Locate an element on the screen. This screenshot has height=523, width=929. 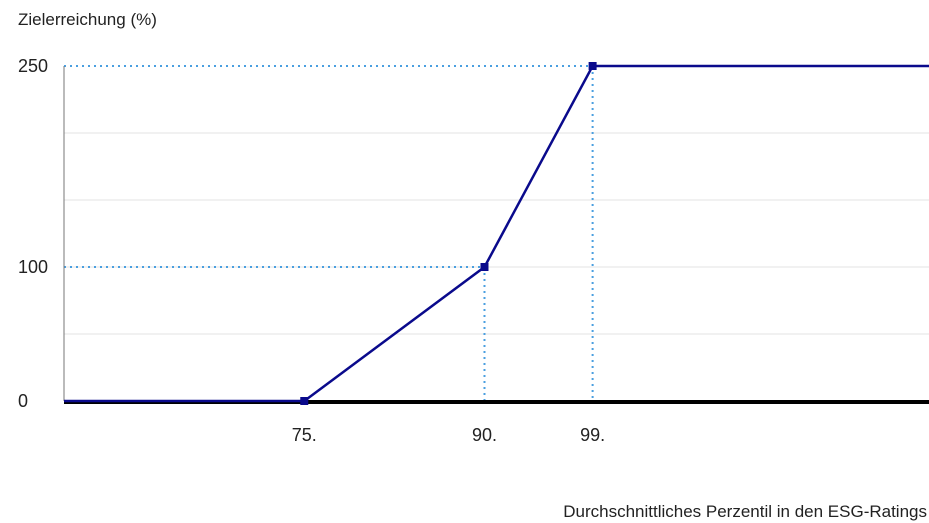
chart-title: Zielerreichung (%) is located at coordinates (87, 19).